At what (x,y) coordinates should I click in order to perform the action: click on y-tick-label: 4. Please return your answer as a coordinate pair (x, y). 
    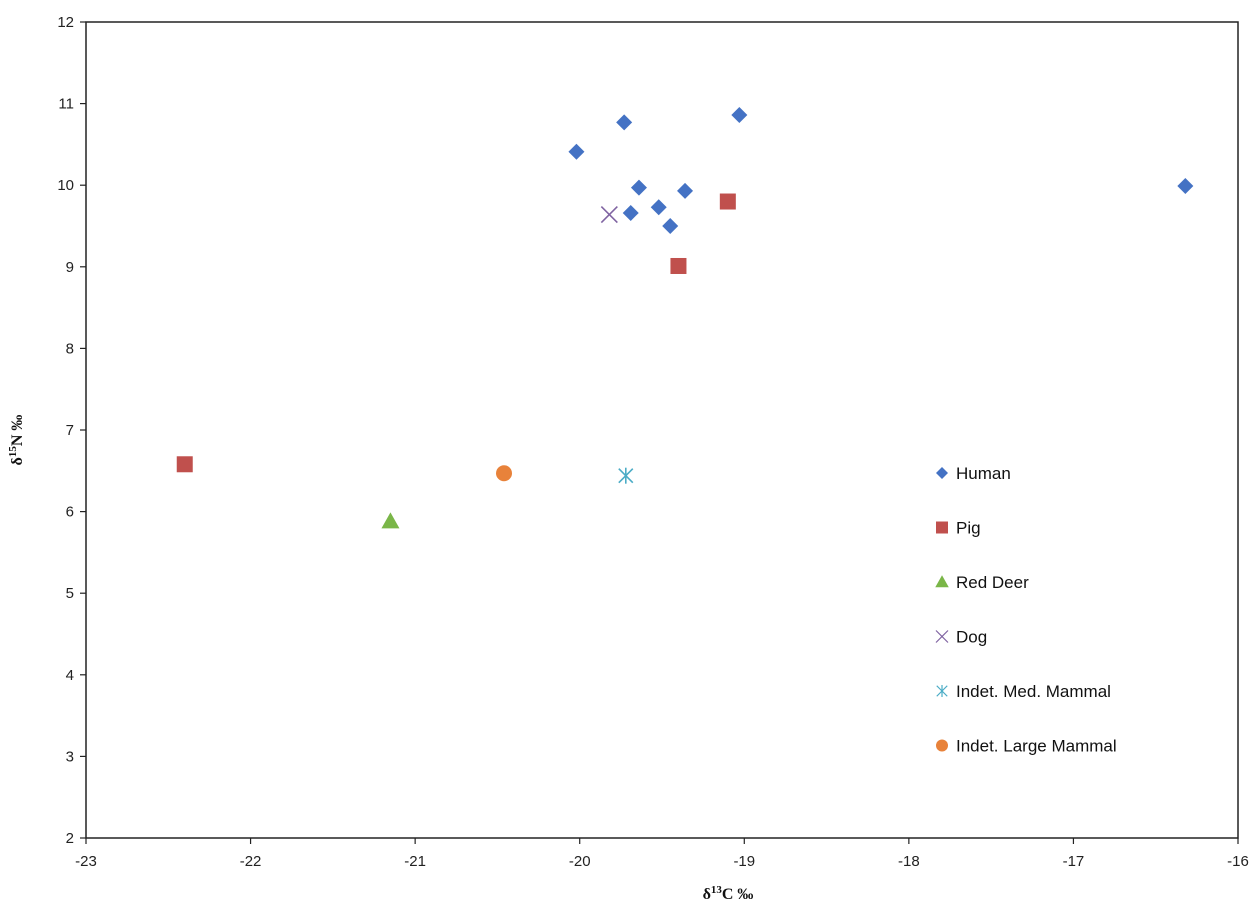
    Looking at the image, I should click on (70, 675).